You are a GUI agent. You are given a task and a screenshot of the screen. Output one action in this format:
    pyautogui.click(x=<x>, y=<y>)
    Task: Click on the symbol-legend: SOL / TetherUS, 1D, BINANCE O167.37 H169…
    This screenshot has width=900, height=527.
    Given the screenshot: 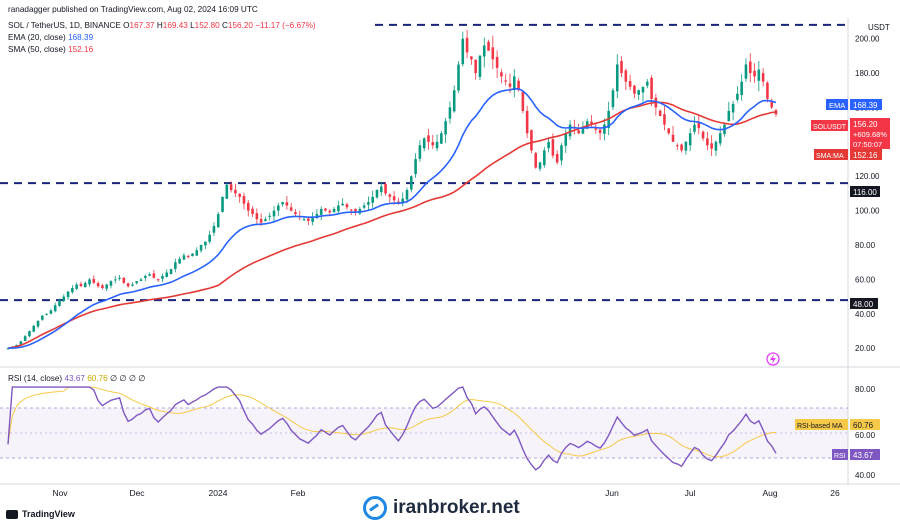 What is the action you would take?
    pyautogui.click(x=162, y=26)
    